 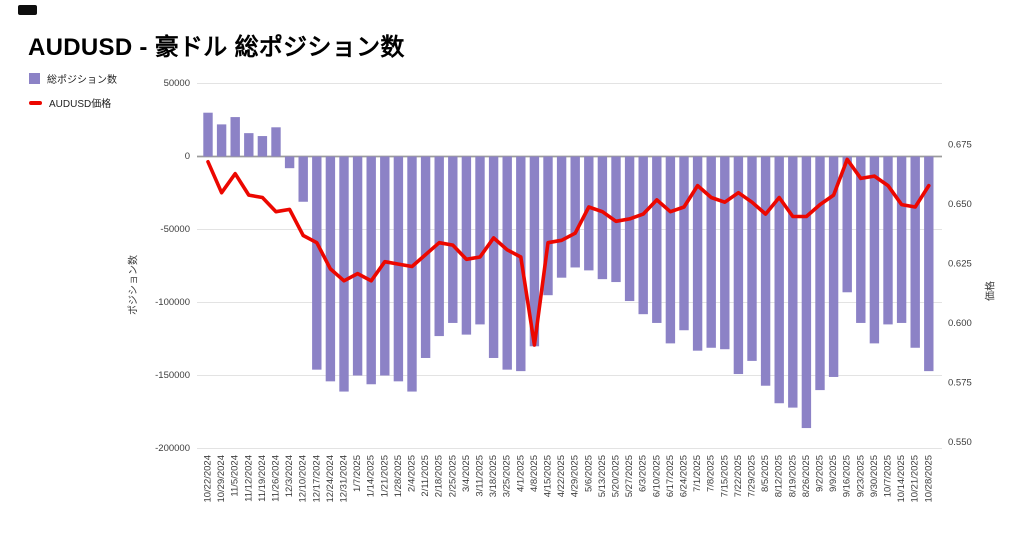 I want to click on x-axis-label: 7/8/2025, so click(x=711, y=473).